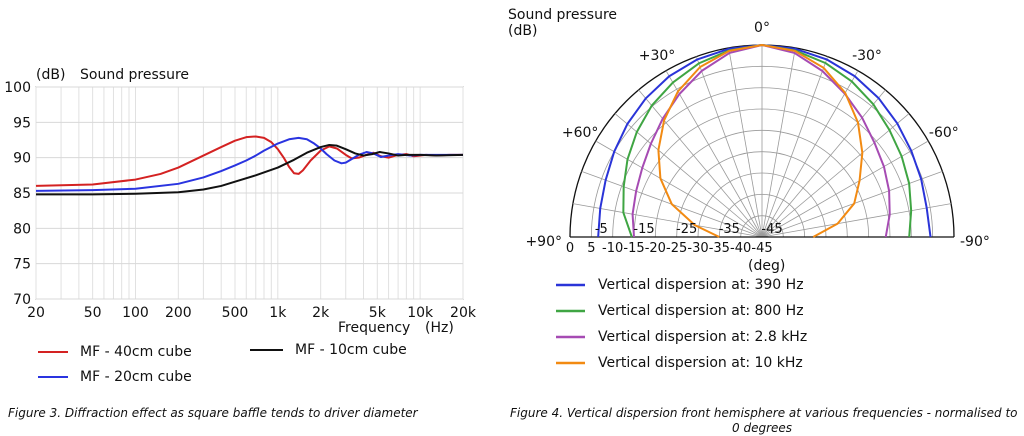 The height and width of the screenshot is (436, 1024). Describe the element at coordinates (134, 75) in the screenshot. I see `fr-ylabel: Sound pressure` at that location.